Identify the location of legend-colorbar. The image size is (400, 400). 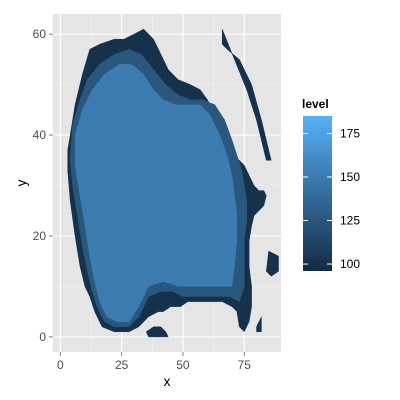
(317, 193).